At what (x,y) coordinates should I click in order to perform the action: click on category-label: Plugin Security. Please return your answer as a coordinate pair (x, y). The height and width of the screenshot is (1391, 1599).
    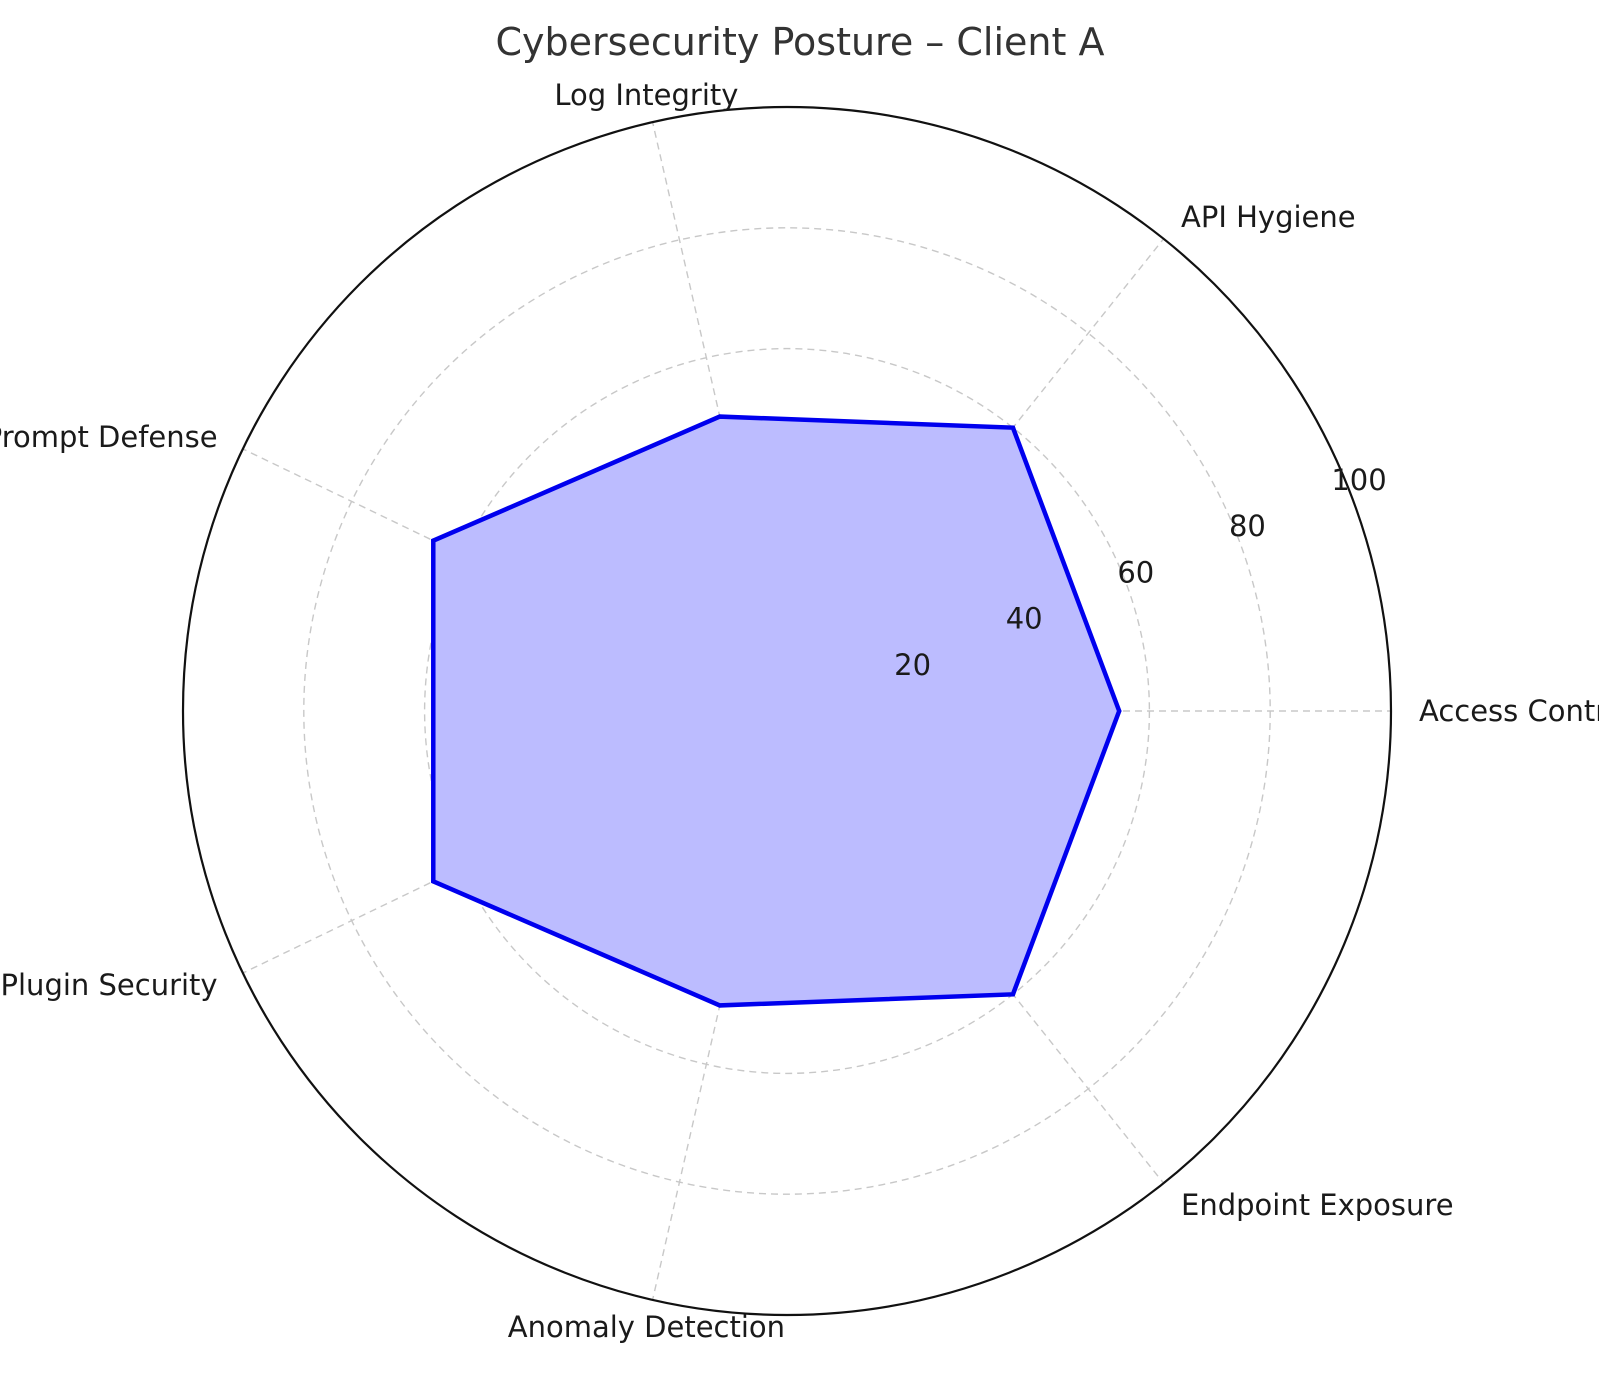
    Looking at the image, I should click on (109, 985).